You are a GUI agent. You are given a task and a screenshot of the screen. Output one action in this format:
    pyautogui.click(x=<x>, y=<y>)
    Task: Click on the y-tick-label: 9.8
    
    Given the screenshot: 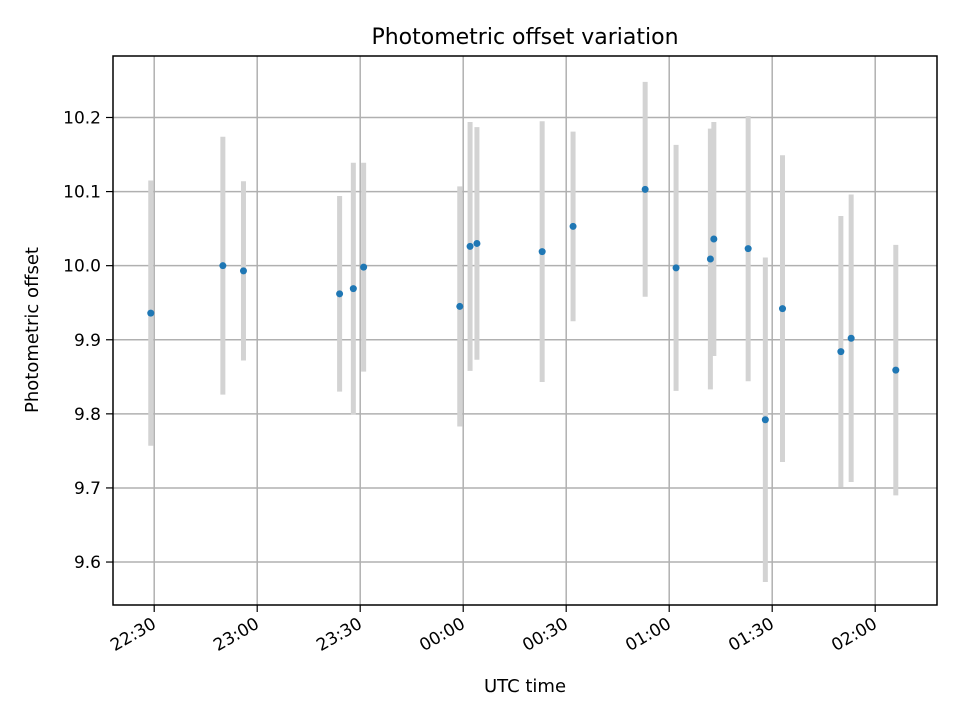 What is the action you would take?
    pyautogui.click(x=87, y=415)
    